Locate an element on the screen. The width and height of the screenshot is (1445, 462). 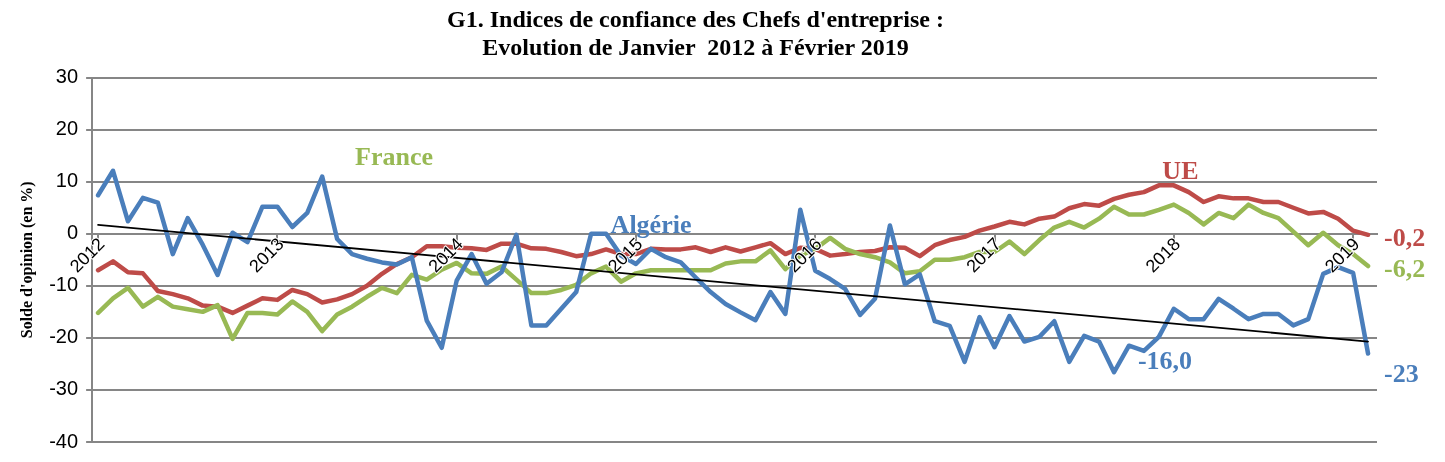
chart-title: G1. Indices de confiance des Chefs d'entreprise : Evolution de Janvier 2012 à Février 2019 is located at coordinates (695, 33).